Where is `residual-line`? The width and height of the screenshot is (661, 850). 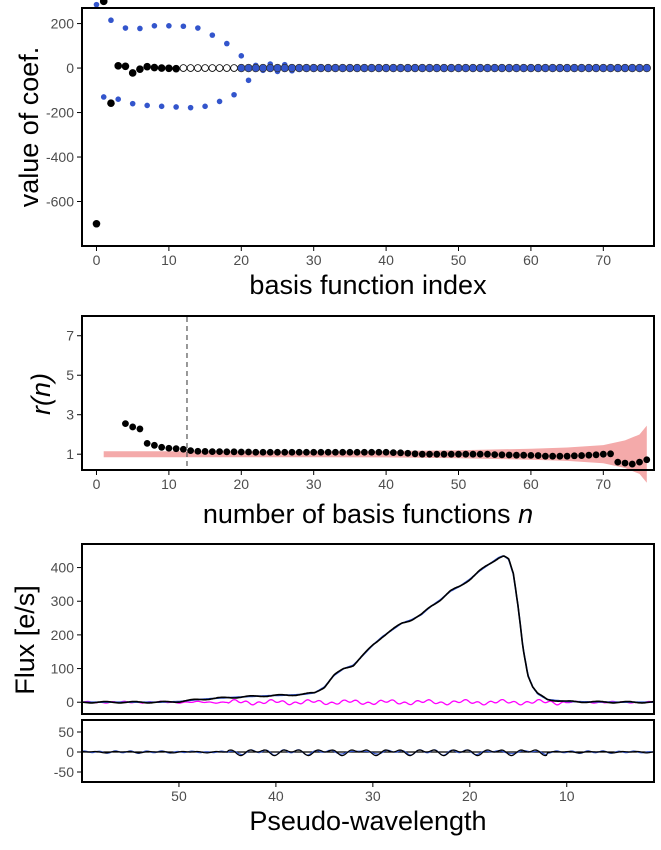 residual-line is located at coordinates (368, 753).